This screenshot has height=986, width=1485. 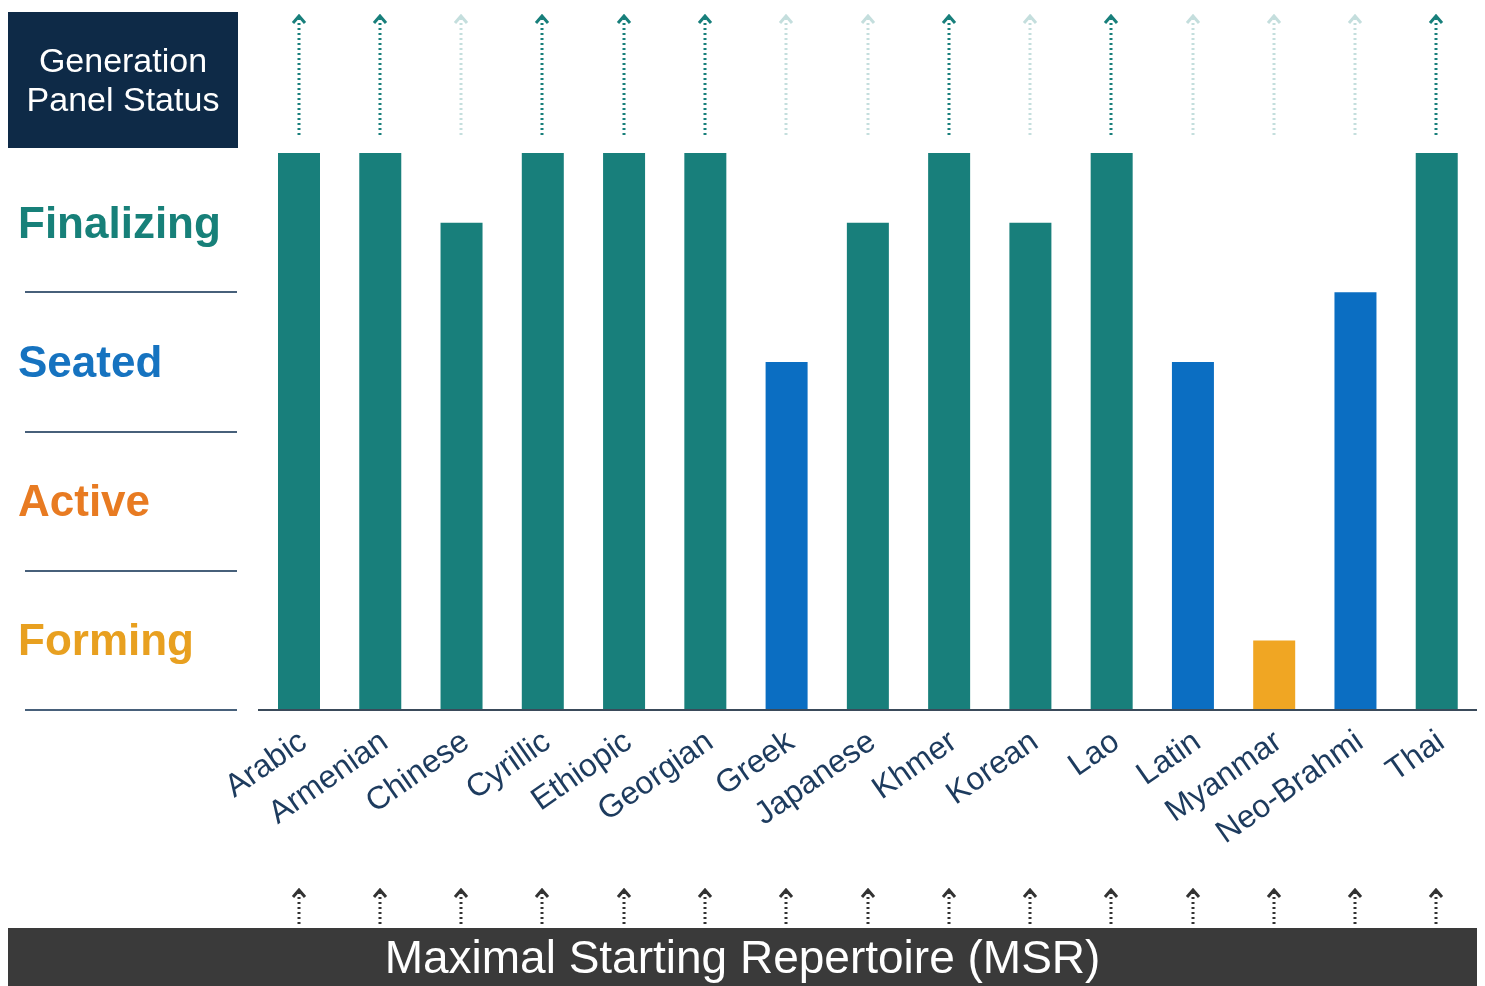 I want to click on text: Active, so click(x=84, y=501).